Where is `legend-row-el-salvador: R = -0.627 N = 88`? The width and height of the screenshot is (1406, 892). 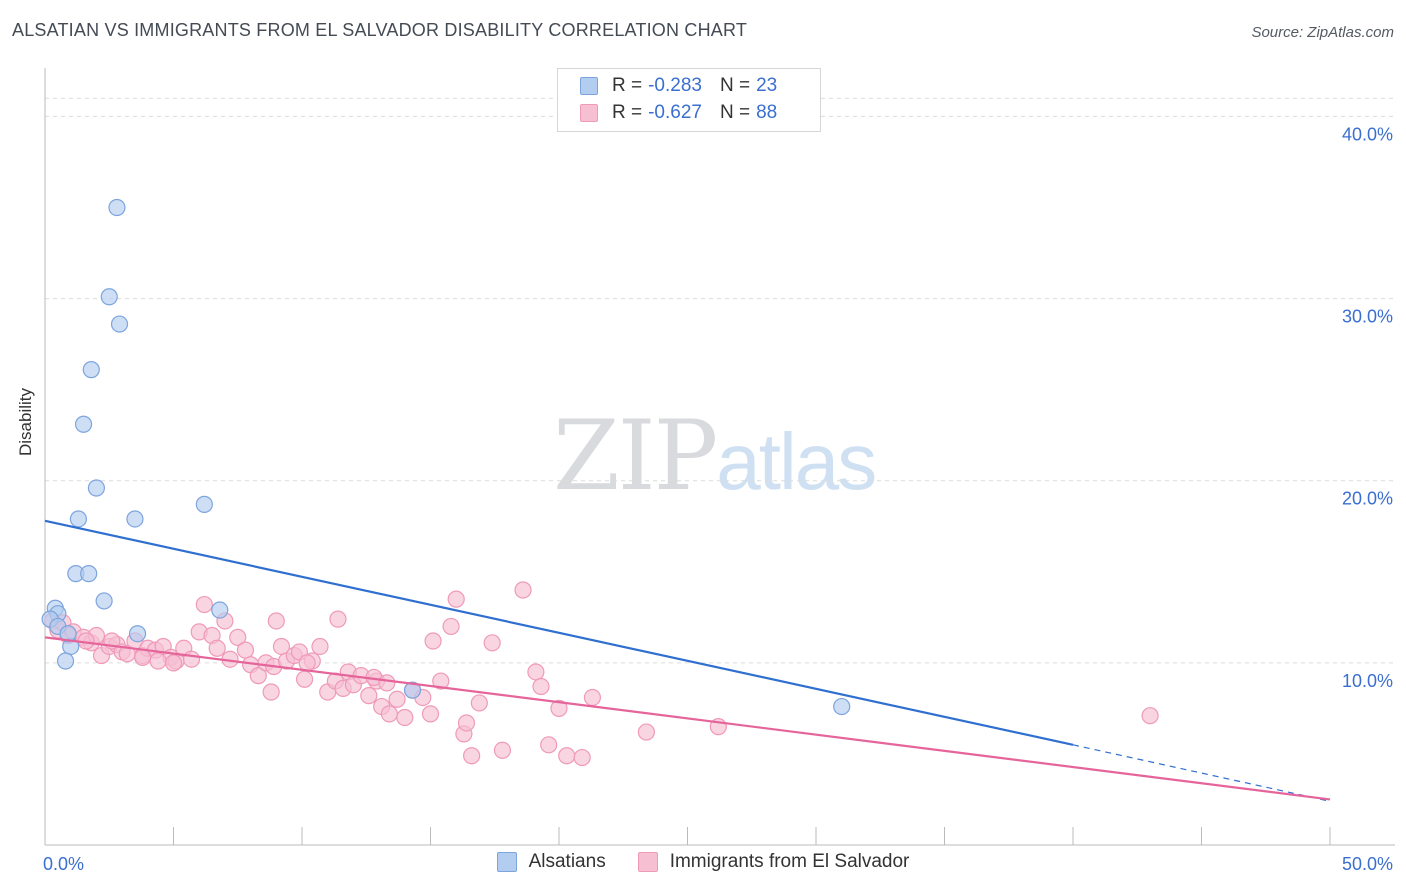 legend-row-el-salvador: R = -0.627 N = 88 is located at coordinates (678, 113).